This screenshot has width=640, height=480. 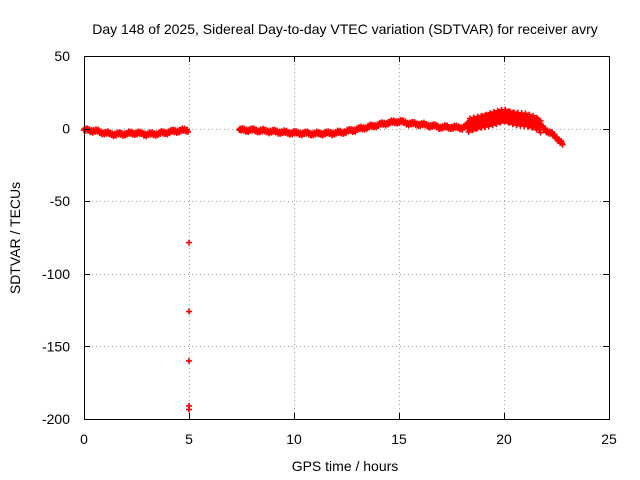 What do you see at coordinates (56, 274) in the screenshot?
I see `y-tick-label: -100` at bounding box center [56, 274].